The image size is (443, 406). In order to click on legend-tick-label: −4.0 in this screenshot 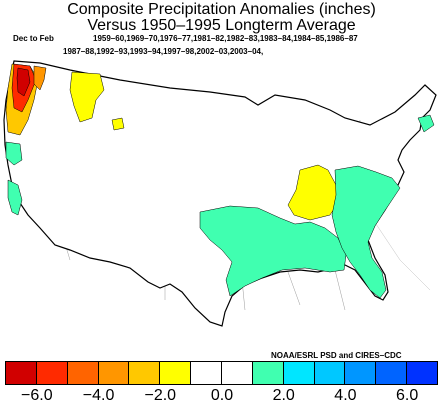, I will do `click(98, 395)`.